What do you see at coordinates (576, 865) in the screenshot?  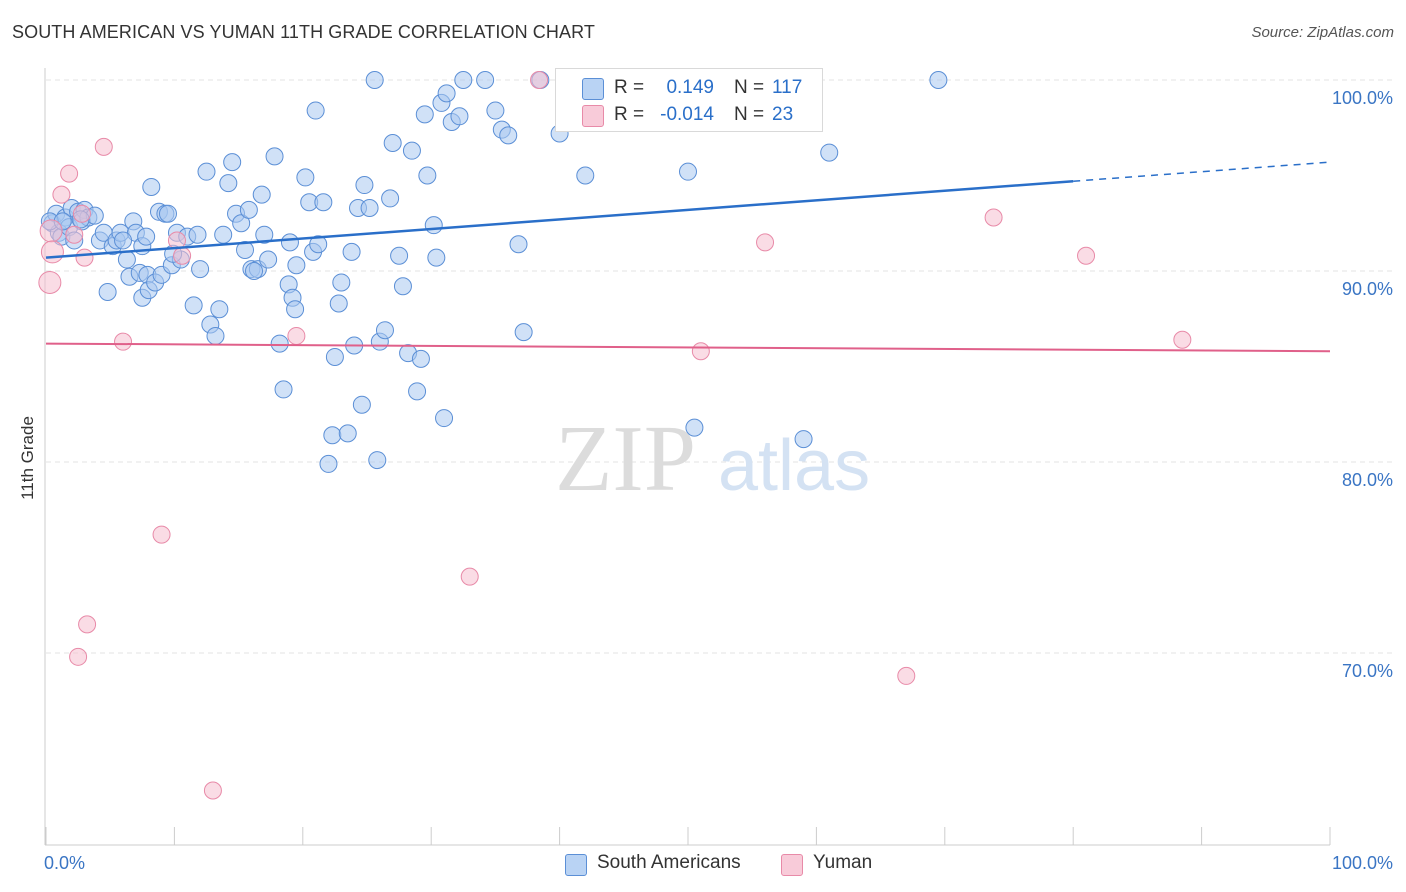 I see `legend-swatch-blue` at bounding box center [576, 865].